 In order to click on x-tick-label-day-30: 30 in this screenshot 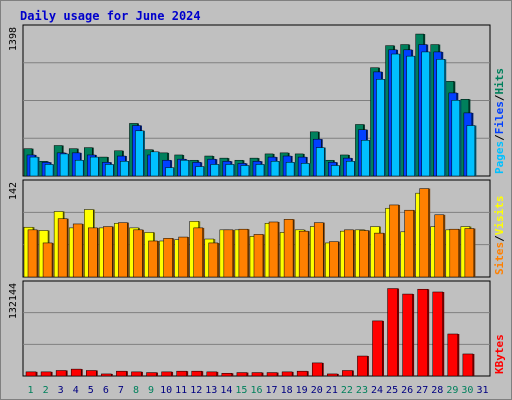, I will do `click(467, 390)`.